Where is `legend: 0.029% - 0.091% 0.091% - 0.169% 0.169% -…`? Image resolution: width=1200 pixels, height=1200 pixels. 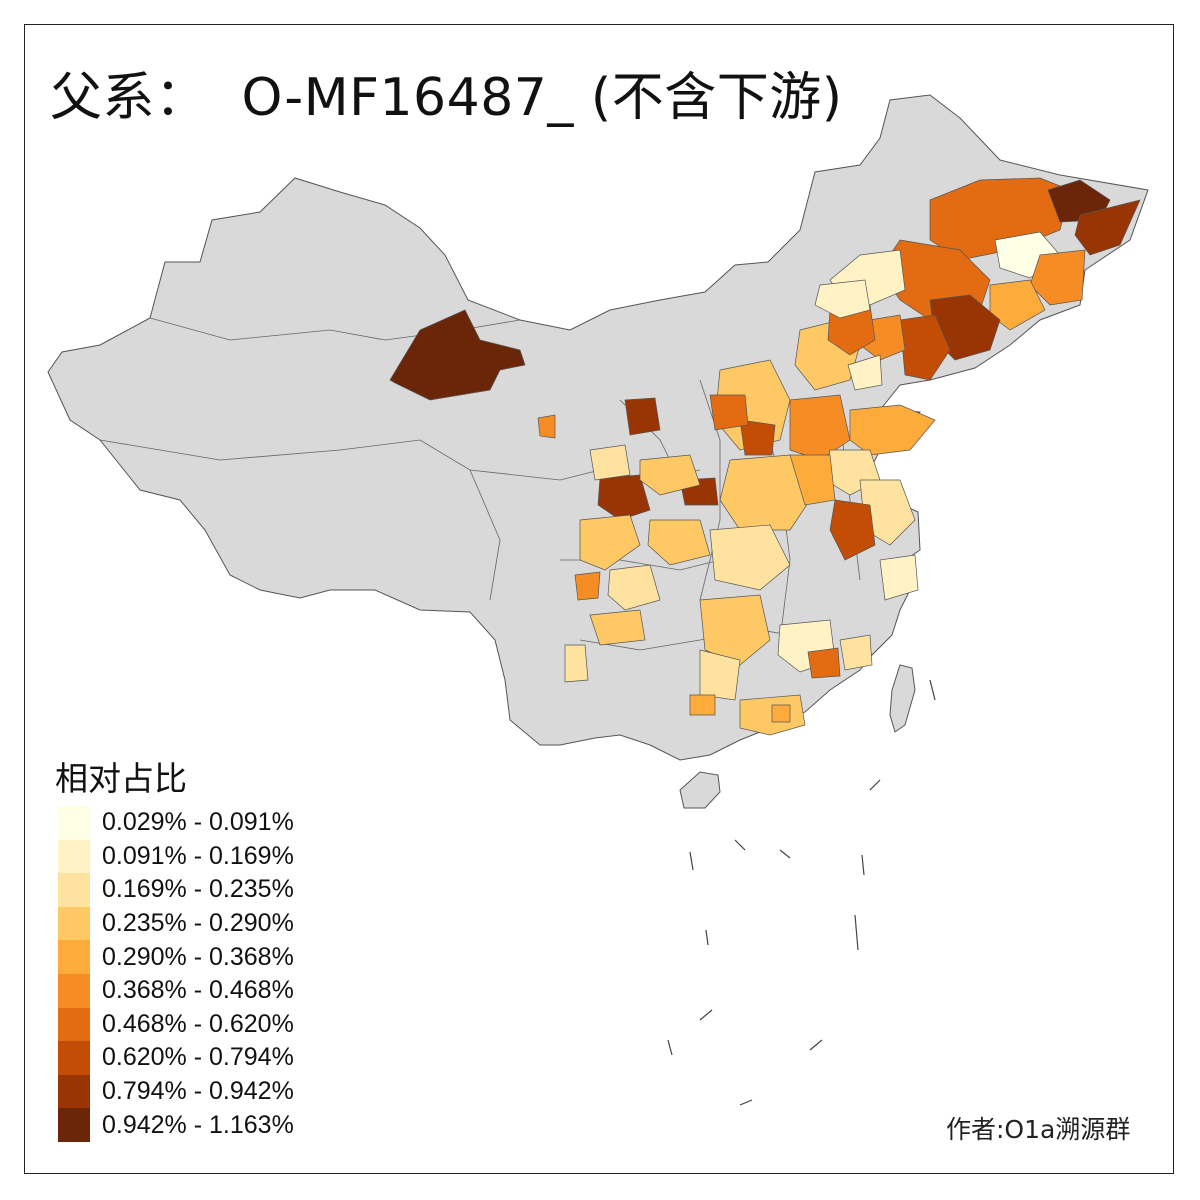 legend: 0.029% - 0.091% 0.091% - 0.169% 0.169% -… is located at coordinates (176, 974).